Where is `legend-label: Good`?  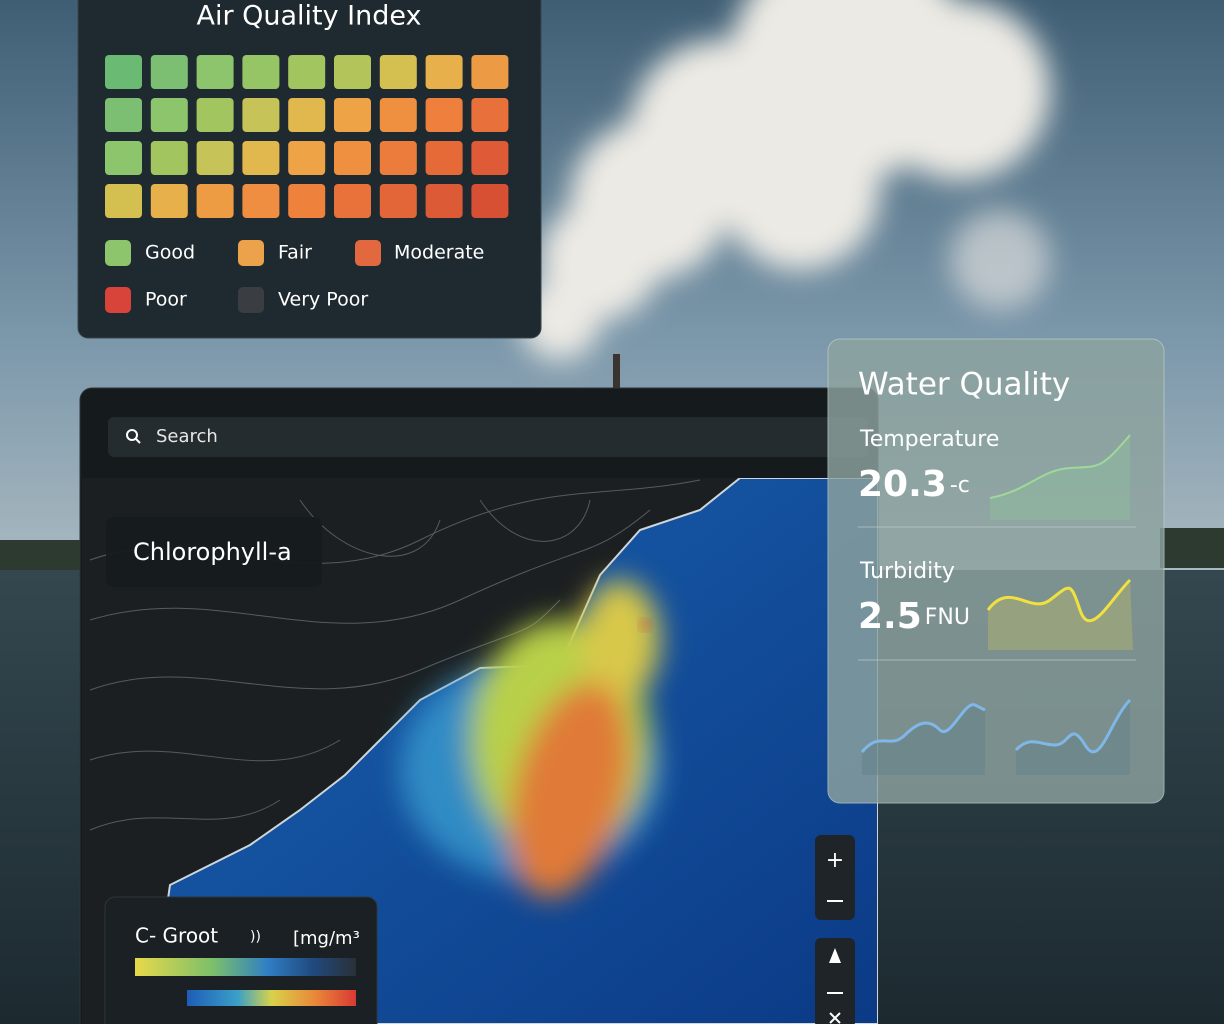 legend-label: Good is located at coordinates (170, 253).